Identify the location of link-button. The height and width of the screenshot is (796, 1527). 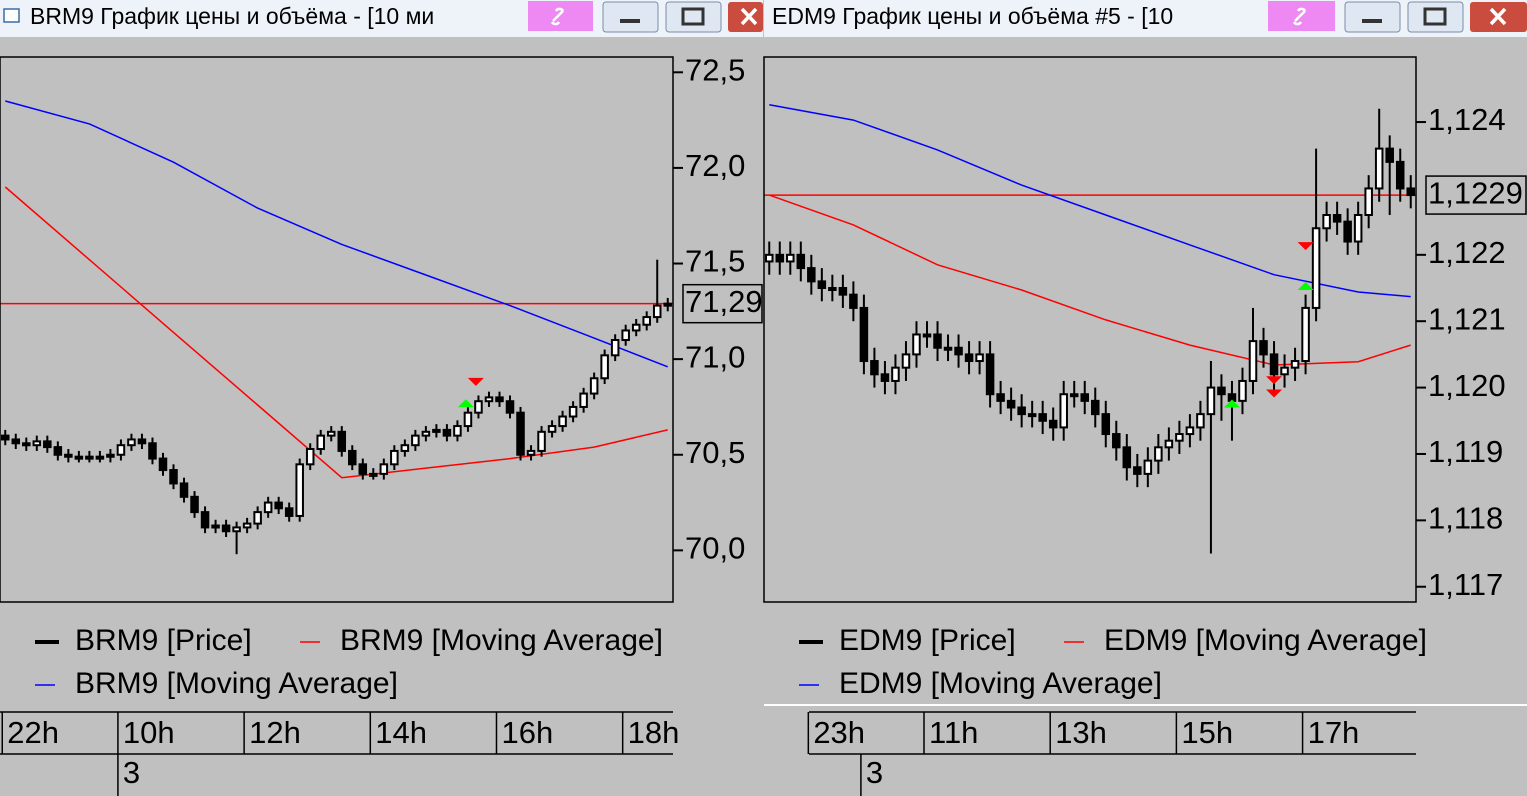
(560, 16).